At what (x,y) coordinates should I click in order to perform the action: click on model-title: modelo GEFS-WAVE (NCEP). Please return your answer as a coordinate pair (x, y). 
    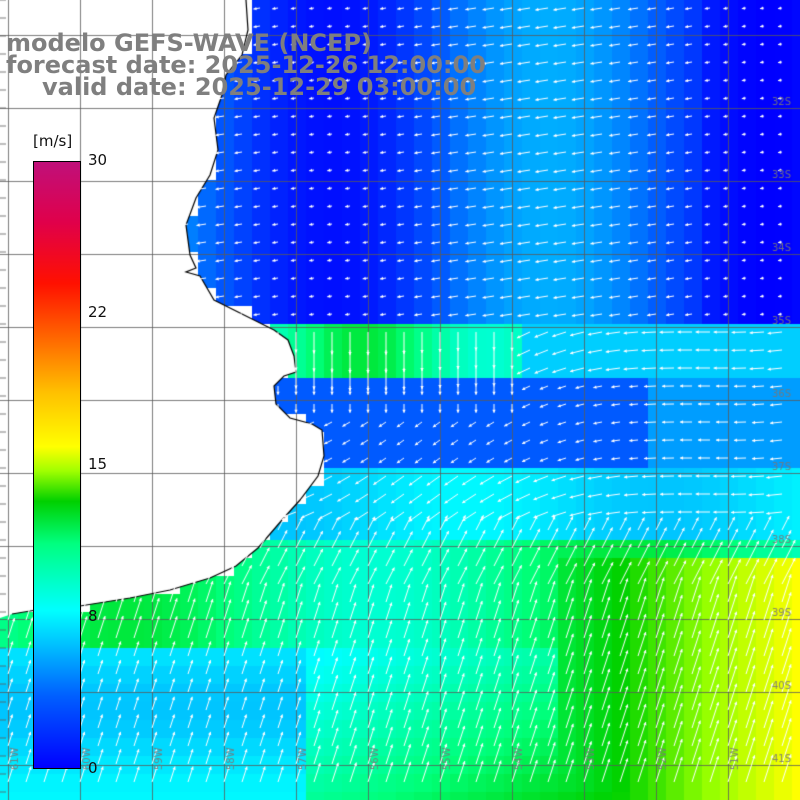
    Looking at the image, I should click on (189, 43).